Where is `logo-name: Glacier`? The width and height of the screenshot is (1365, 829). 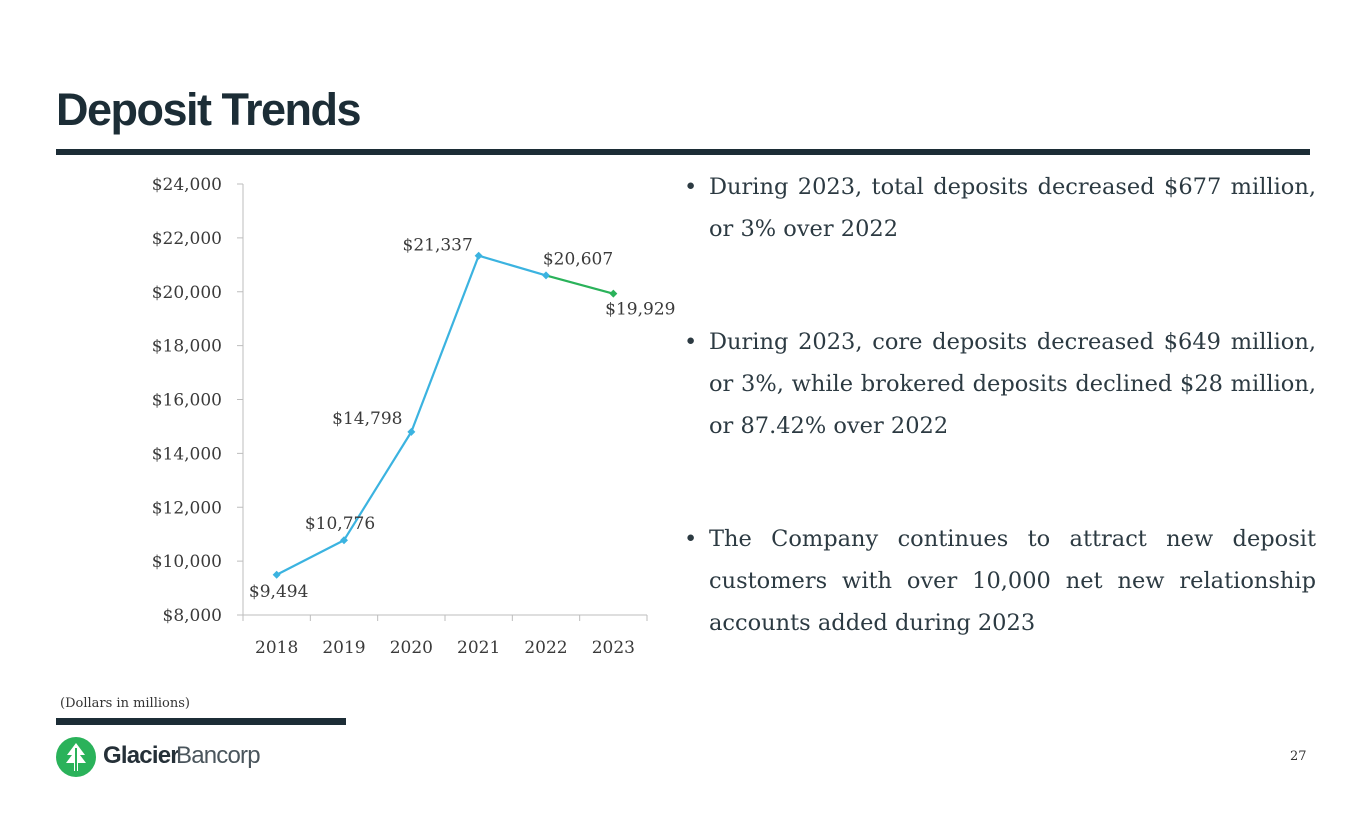
logo-name: Glacier is located at coordinates (141, 755).